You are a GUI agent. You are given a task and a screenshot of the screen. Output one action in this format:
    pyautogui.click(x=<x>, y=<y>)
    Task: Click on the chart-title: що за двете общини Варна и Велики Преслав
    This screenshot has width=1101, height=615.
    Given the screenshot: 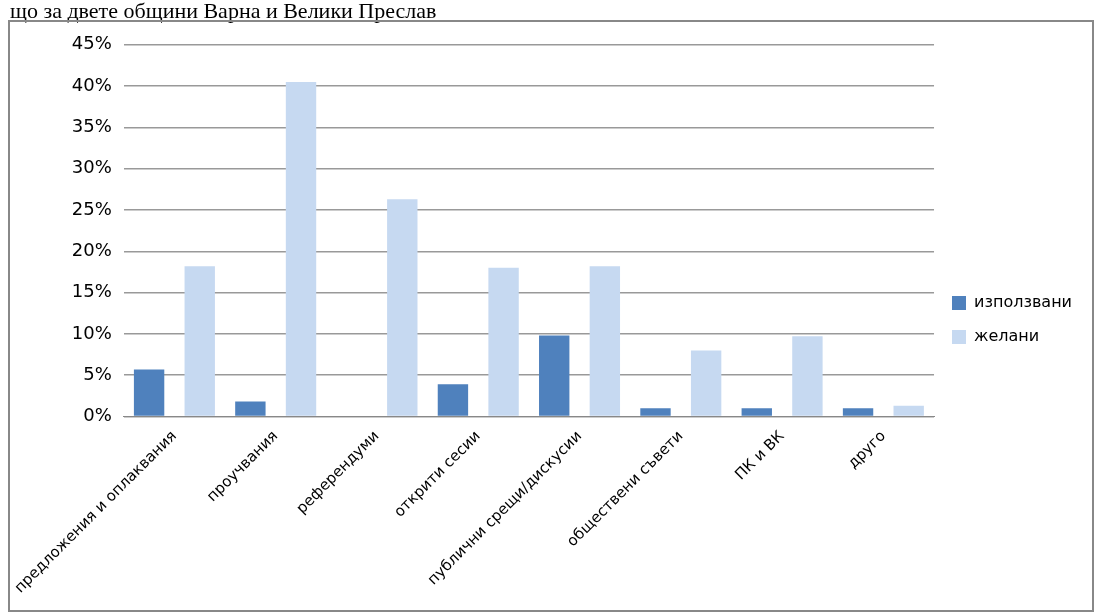 What is the action you would take?
    pyautogui.click(x=223, y=11)
    